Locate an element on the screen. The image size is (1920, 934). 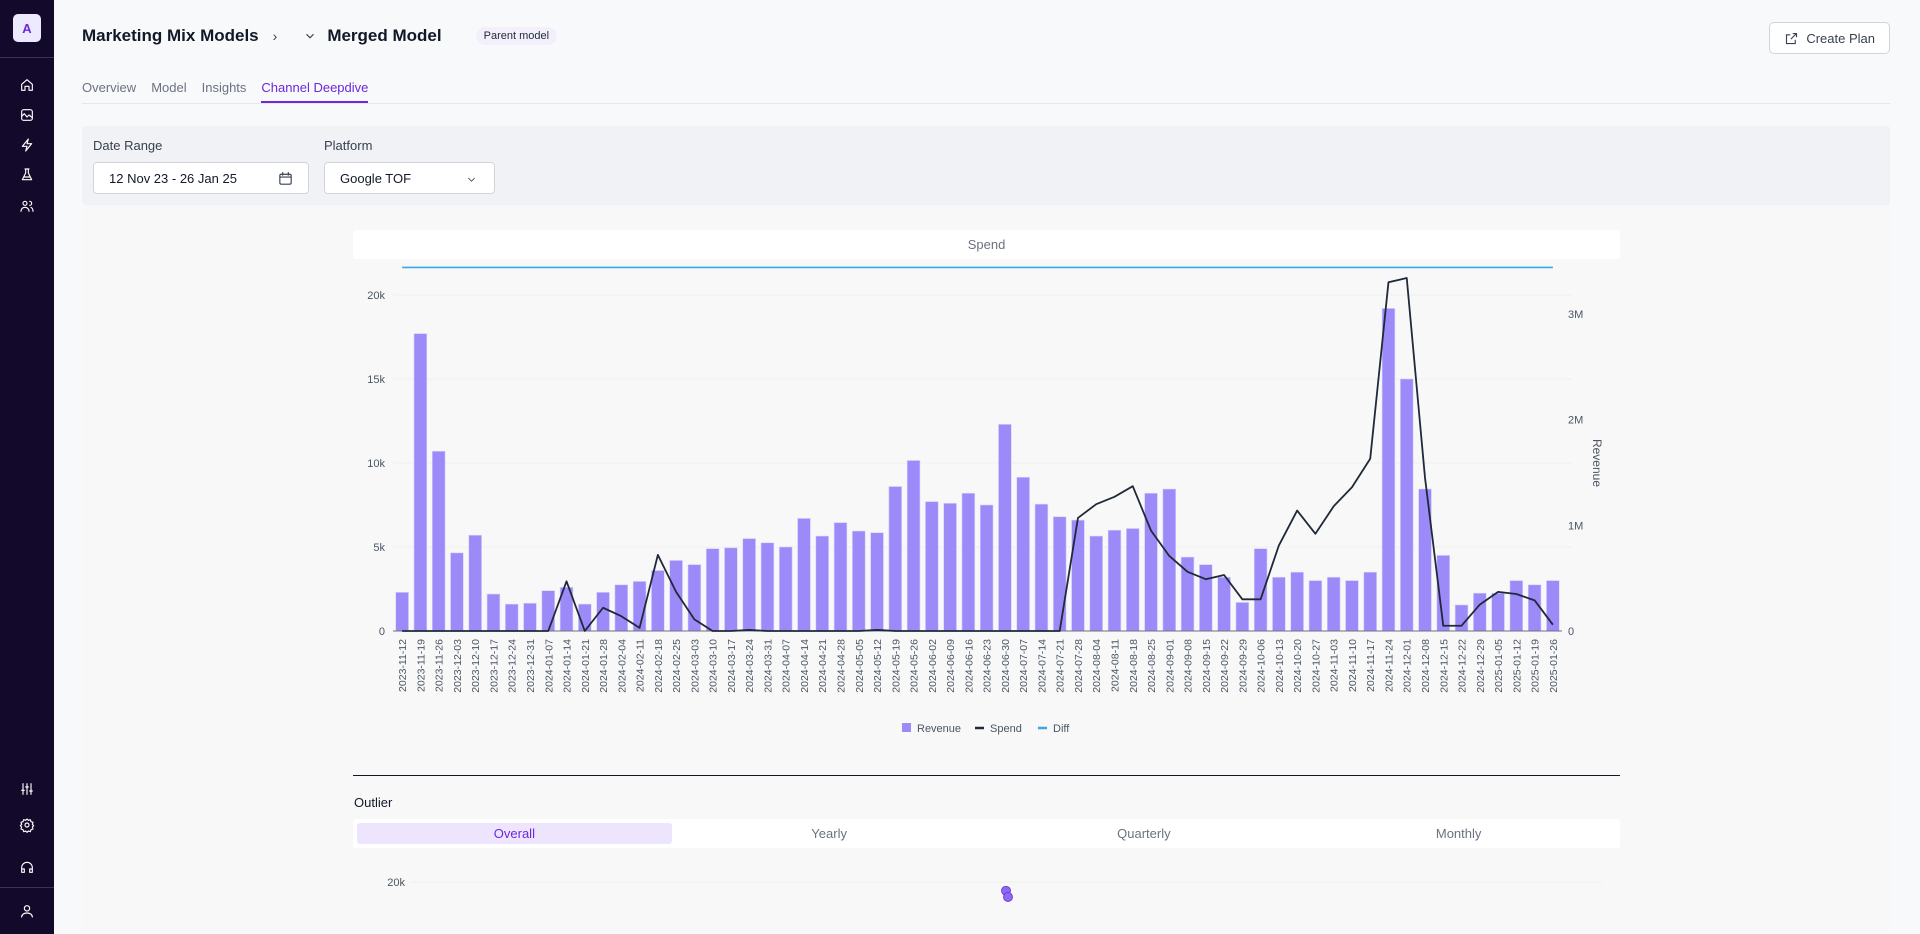
settings-icon is located at coordinates (27, 825).